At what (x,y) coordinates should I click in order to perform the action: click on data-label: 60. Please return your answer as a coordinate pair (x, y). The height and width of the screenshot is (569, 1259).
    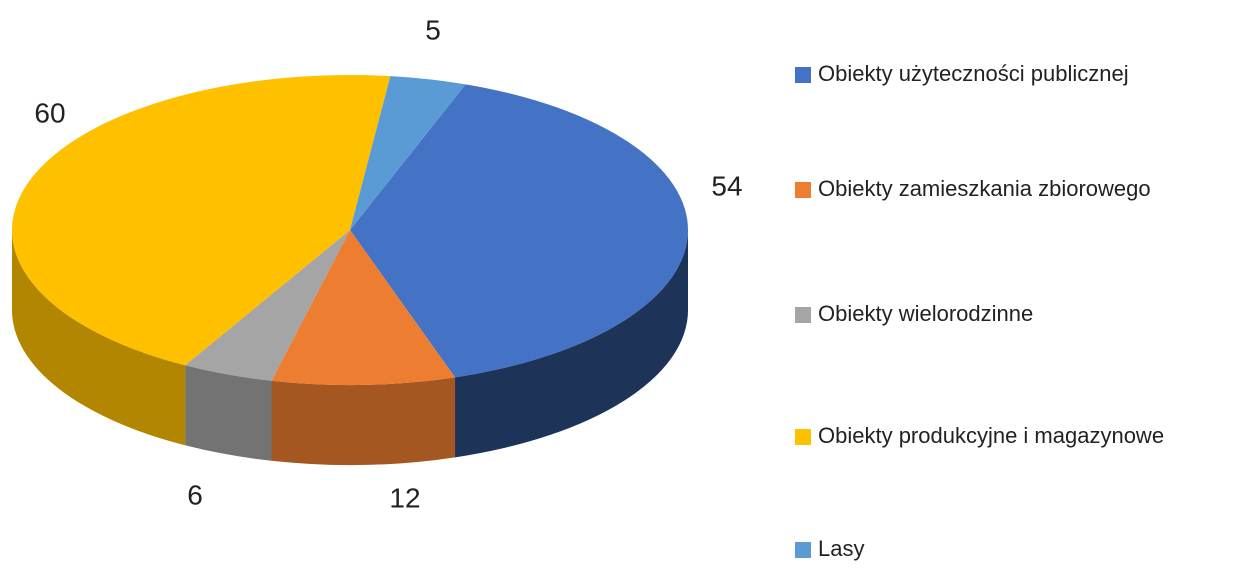
    Looking at the image, I should click on (49, 112).